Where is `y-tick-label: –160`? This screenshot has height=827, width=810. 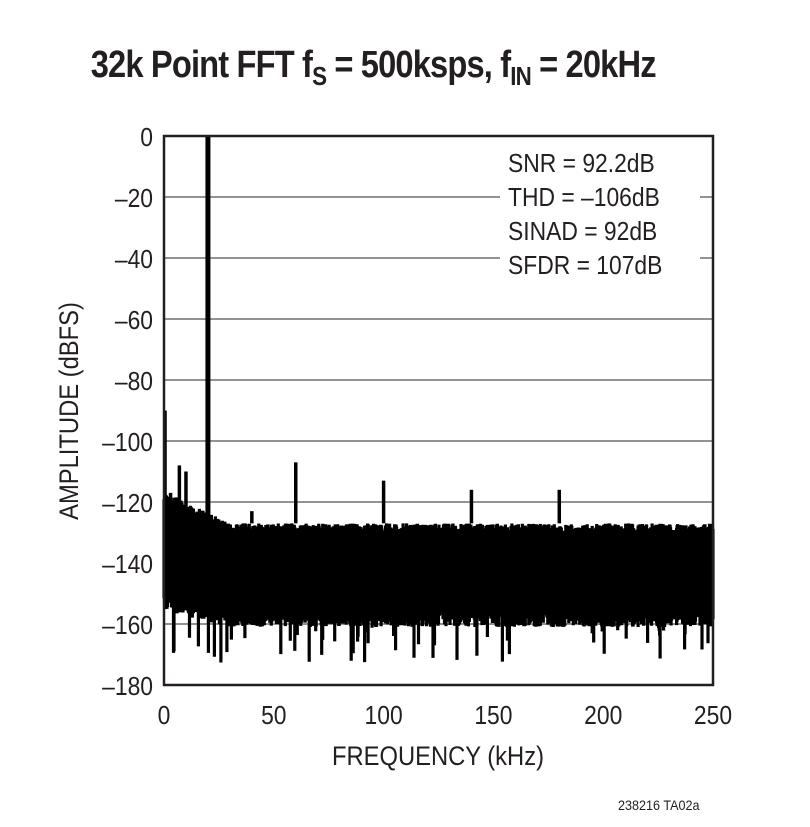 y-tick-label: –160 is located at coordinates (127, 626).